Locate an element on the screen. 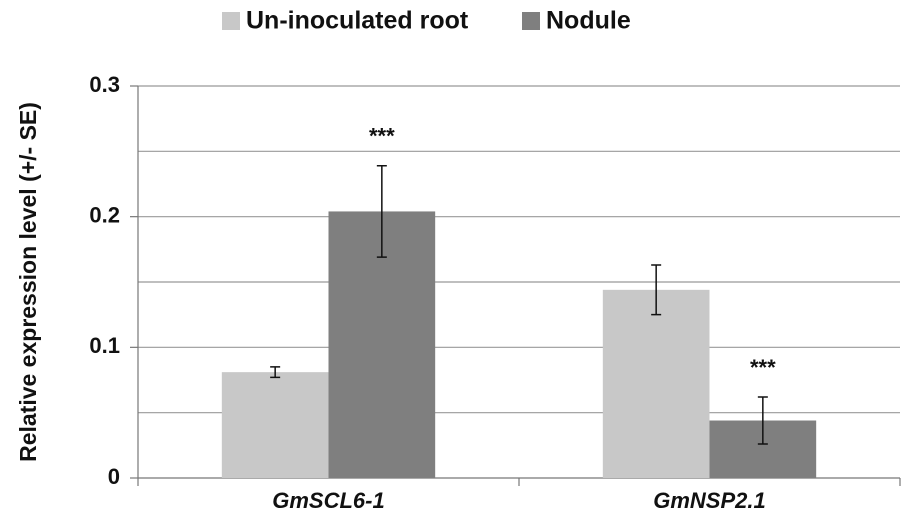 The height and width of the screenshot is (531, 914). legend-label: Nodule is located at coordinates (588, 21).